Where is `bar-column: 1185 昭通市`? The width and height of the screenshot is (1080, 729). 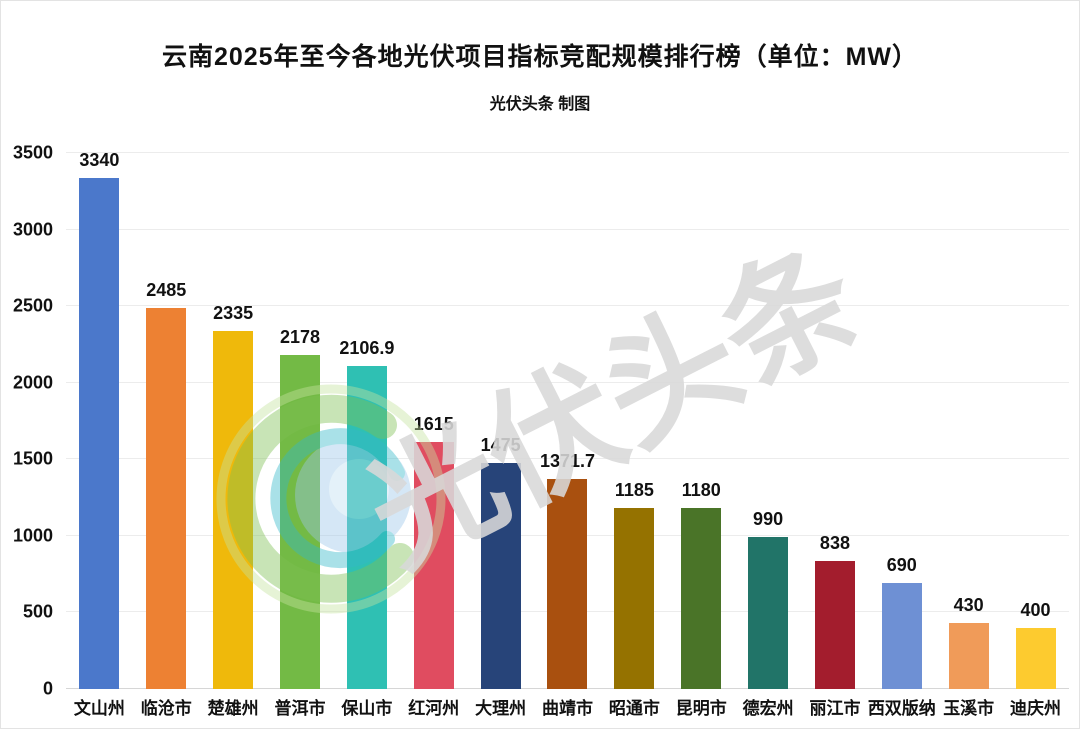
bar-column: 1185 昭通市 is located at coordinates (634, 435).